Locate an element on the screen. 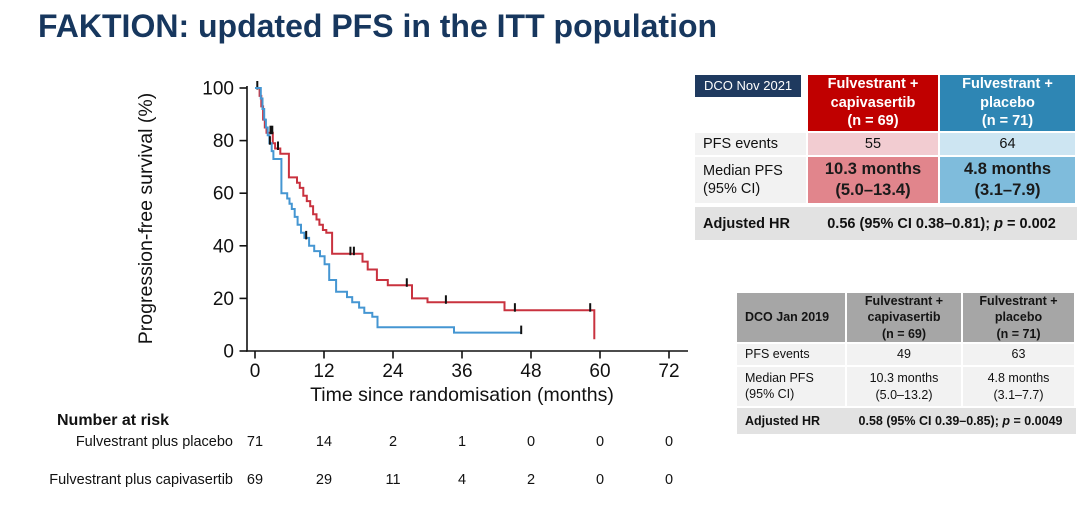  y-tick-label: 80 is located at coordinates (223, 141).